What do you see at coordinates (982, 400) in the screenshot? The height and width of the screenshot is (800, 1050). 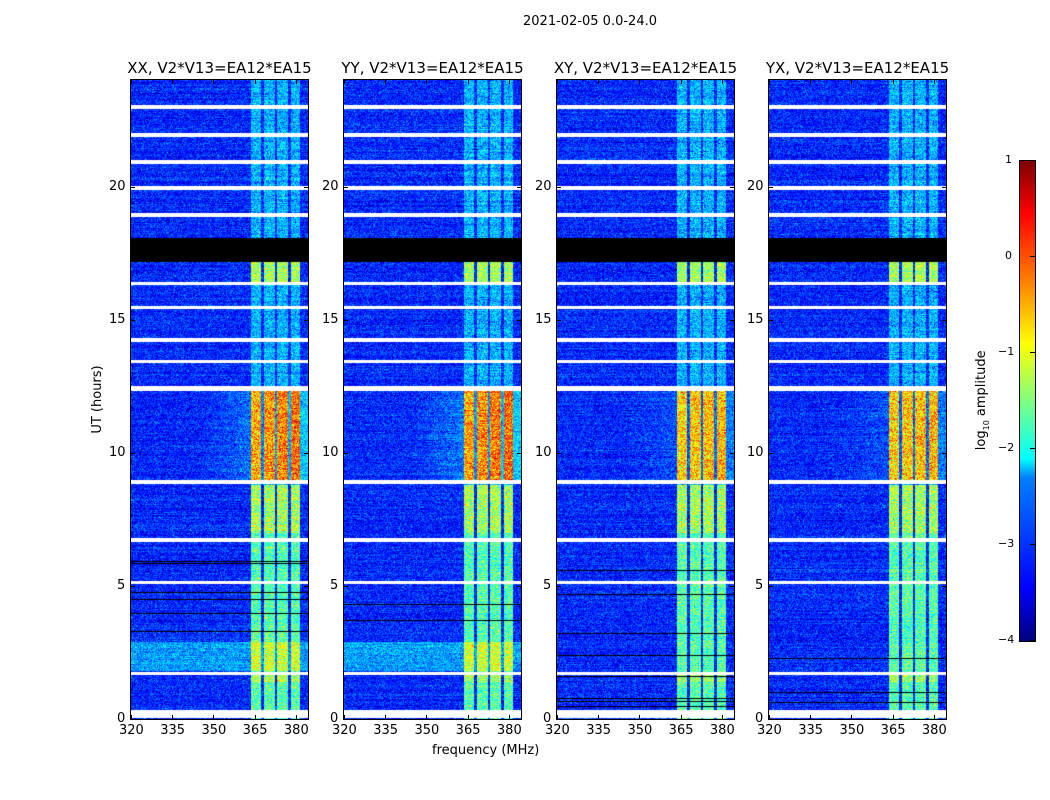 I see `colorbar-label: log10 amplitude` at bounding box center [982, 400].